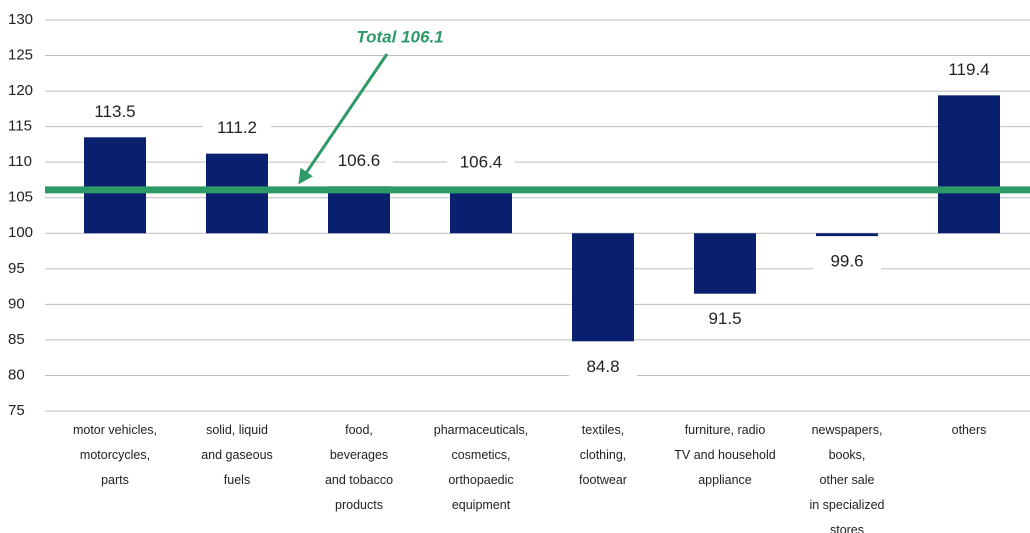 The image size is (1030, 533). I want to click on y-tick-label: 130, so click(20, 19).